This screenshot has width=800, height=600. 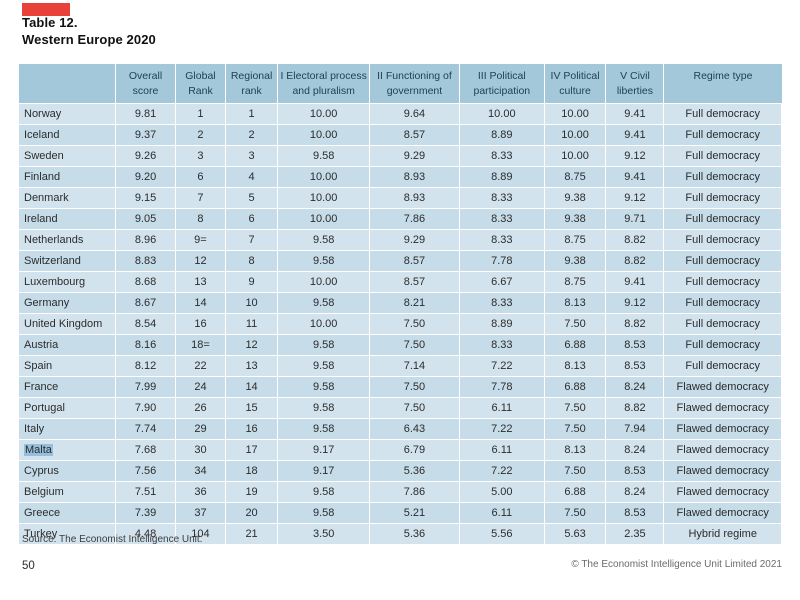 I want to click on global-rank-cell: 18=, so click(x=200, y=345).